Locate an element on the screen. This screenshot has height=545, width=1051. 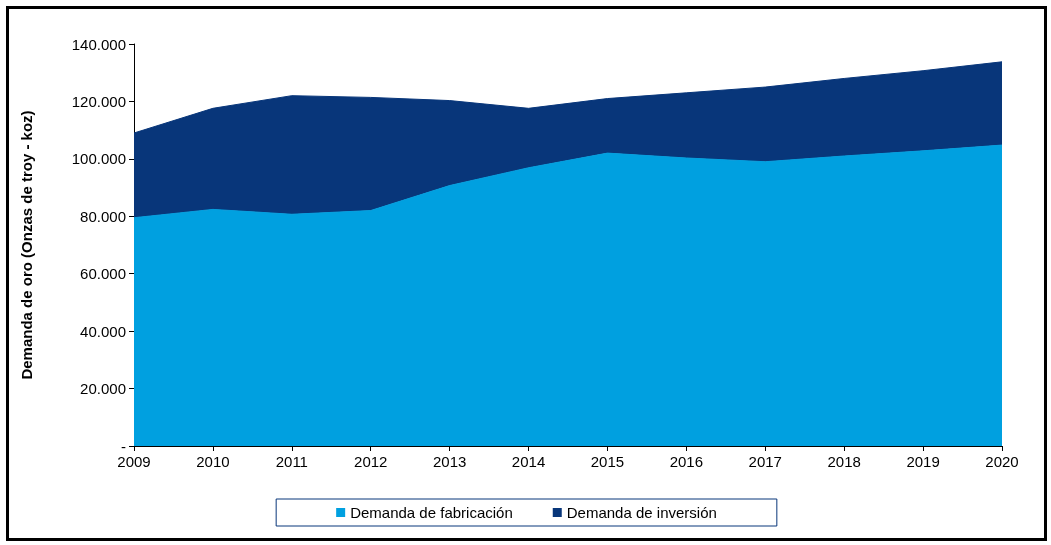
y-tick-label: 140.000 is located at coordinates (98, 44).